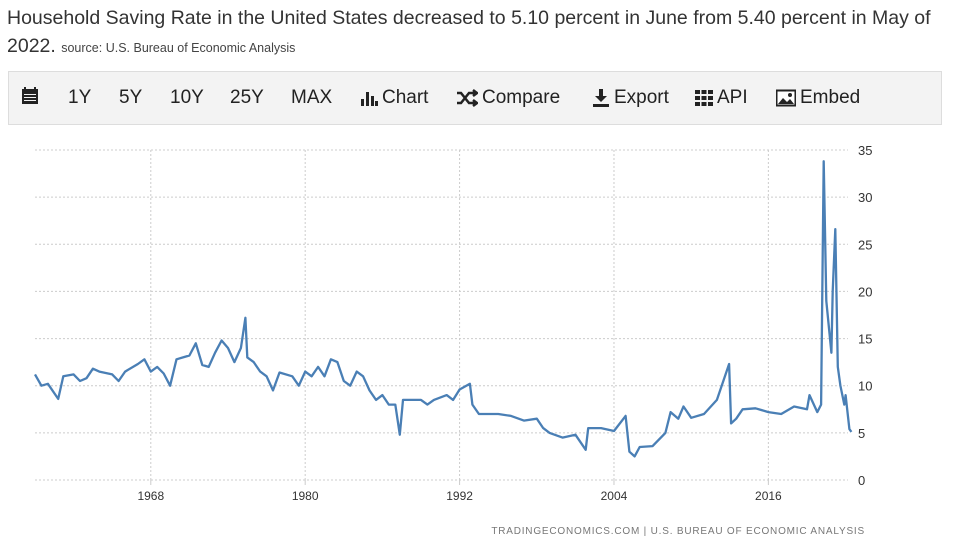 Image resolution: width=955 pixels, height=547 pixels. I want to click on api-button: API, so click(721, 98).